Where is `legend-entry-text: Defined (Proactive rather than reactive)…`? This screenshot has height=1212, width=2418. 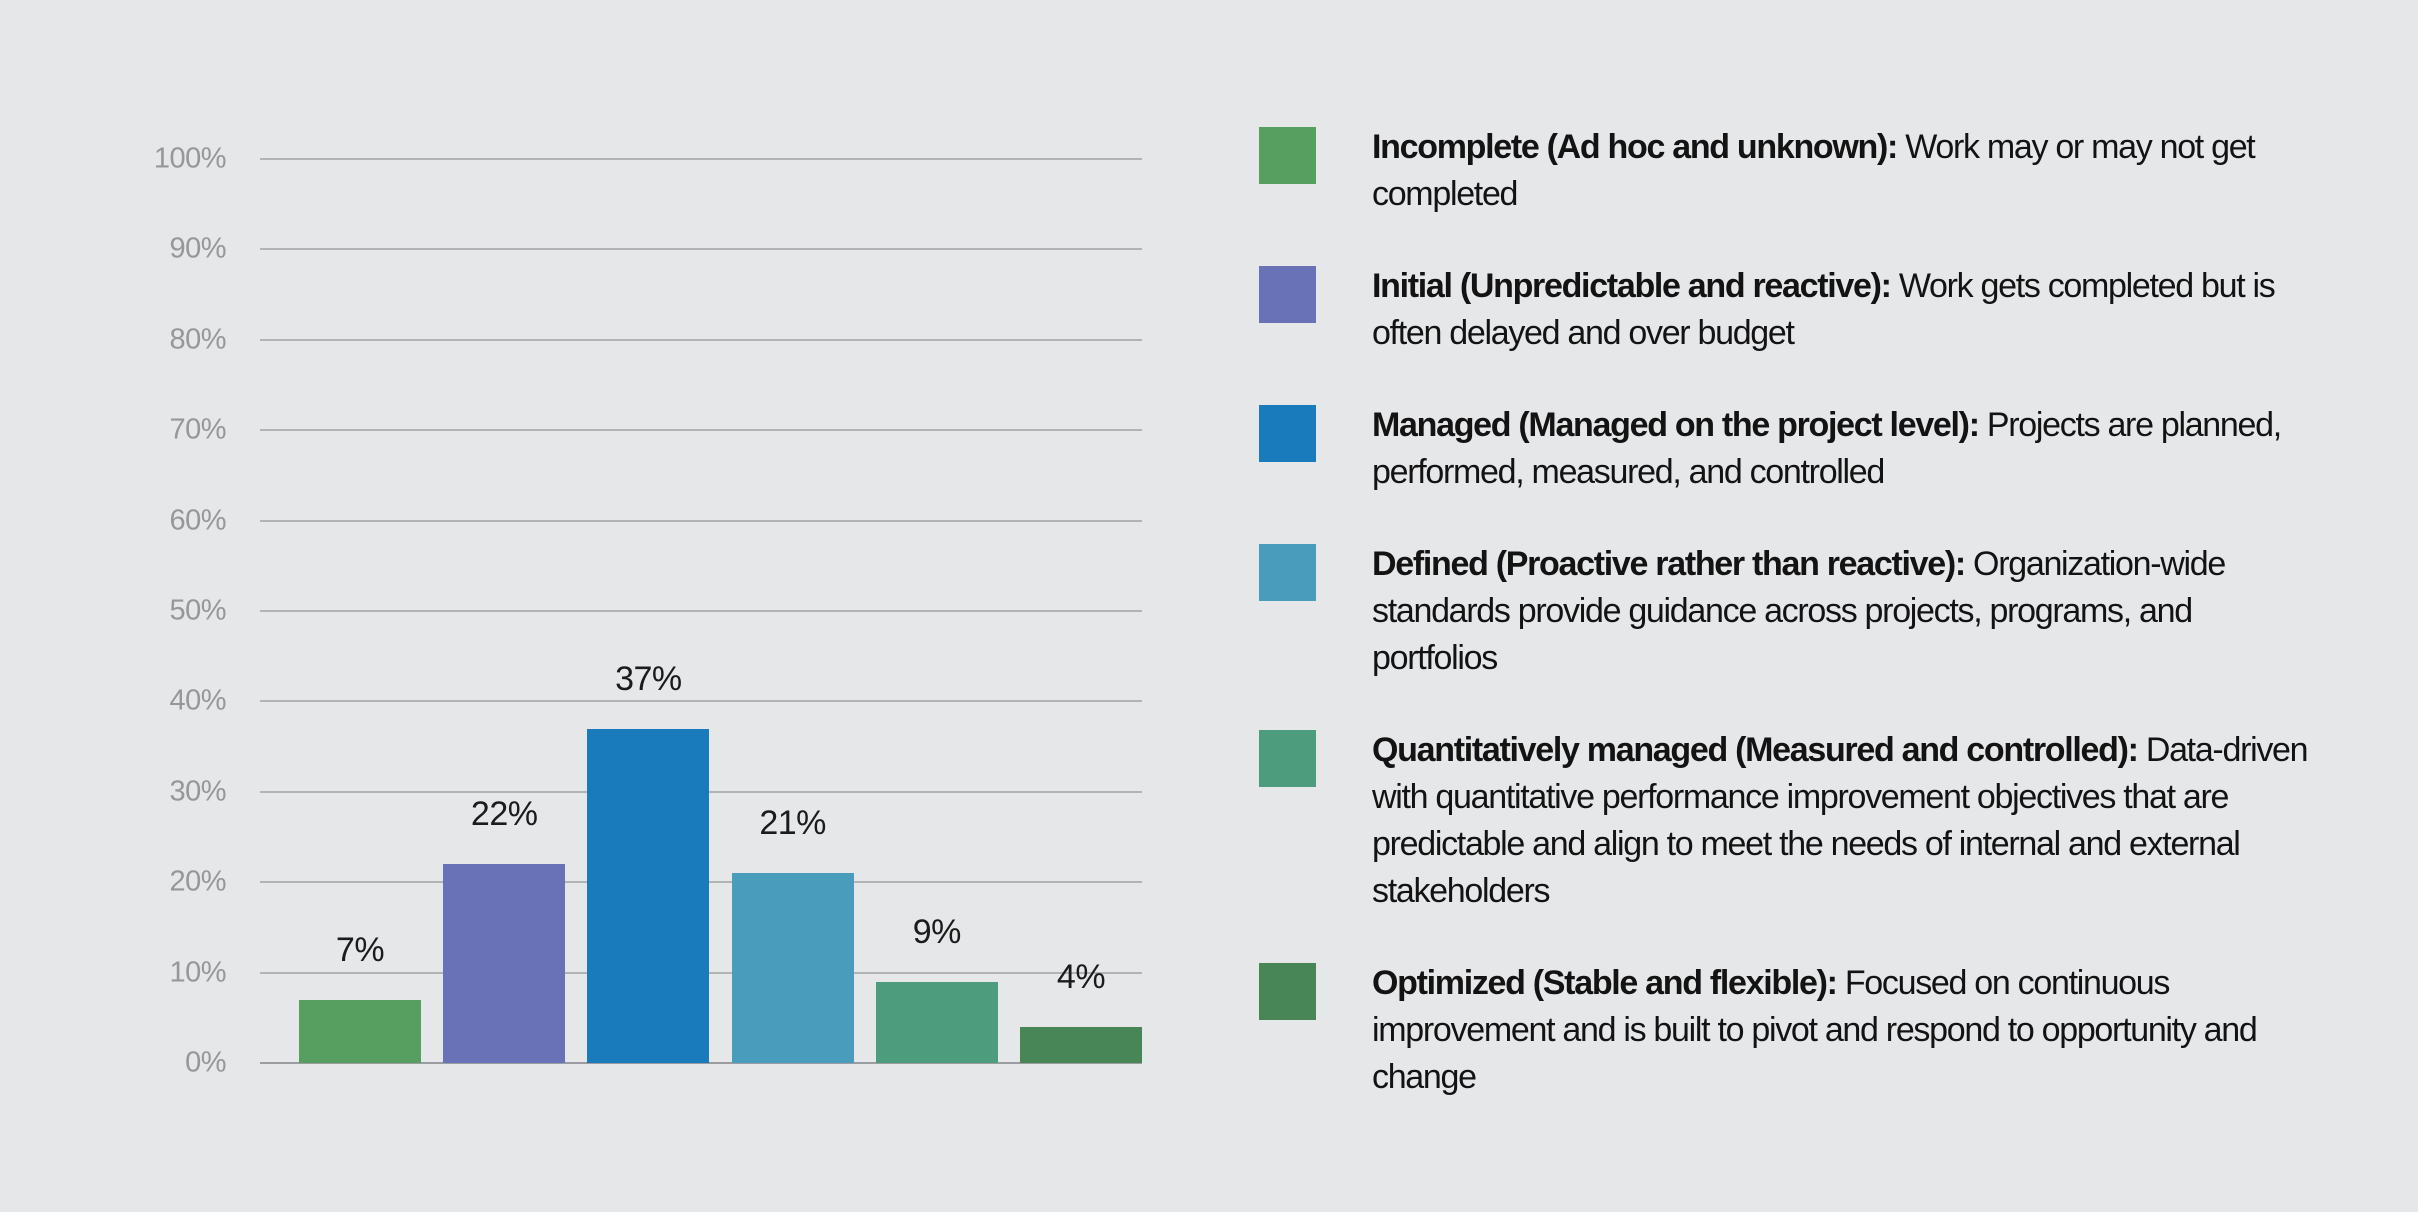
legend-entry-text: Defined (Proactive rather than reactive)… is located at coordinates (1847, 611).